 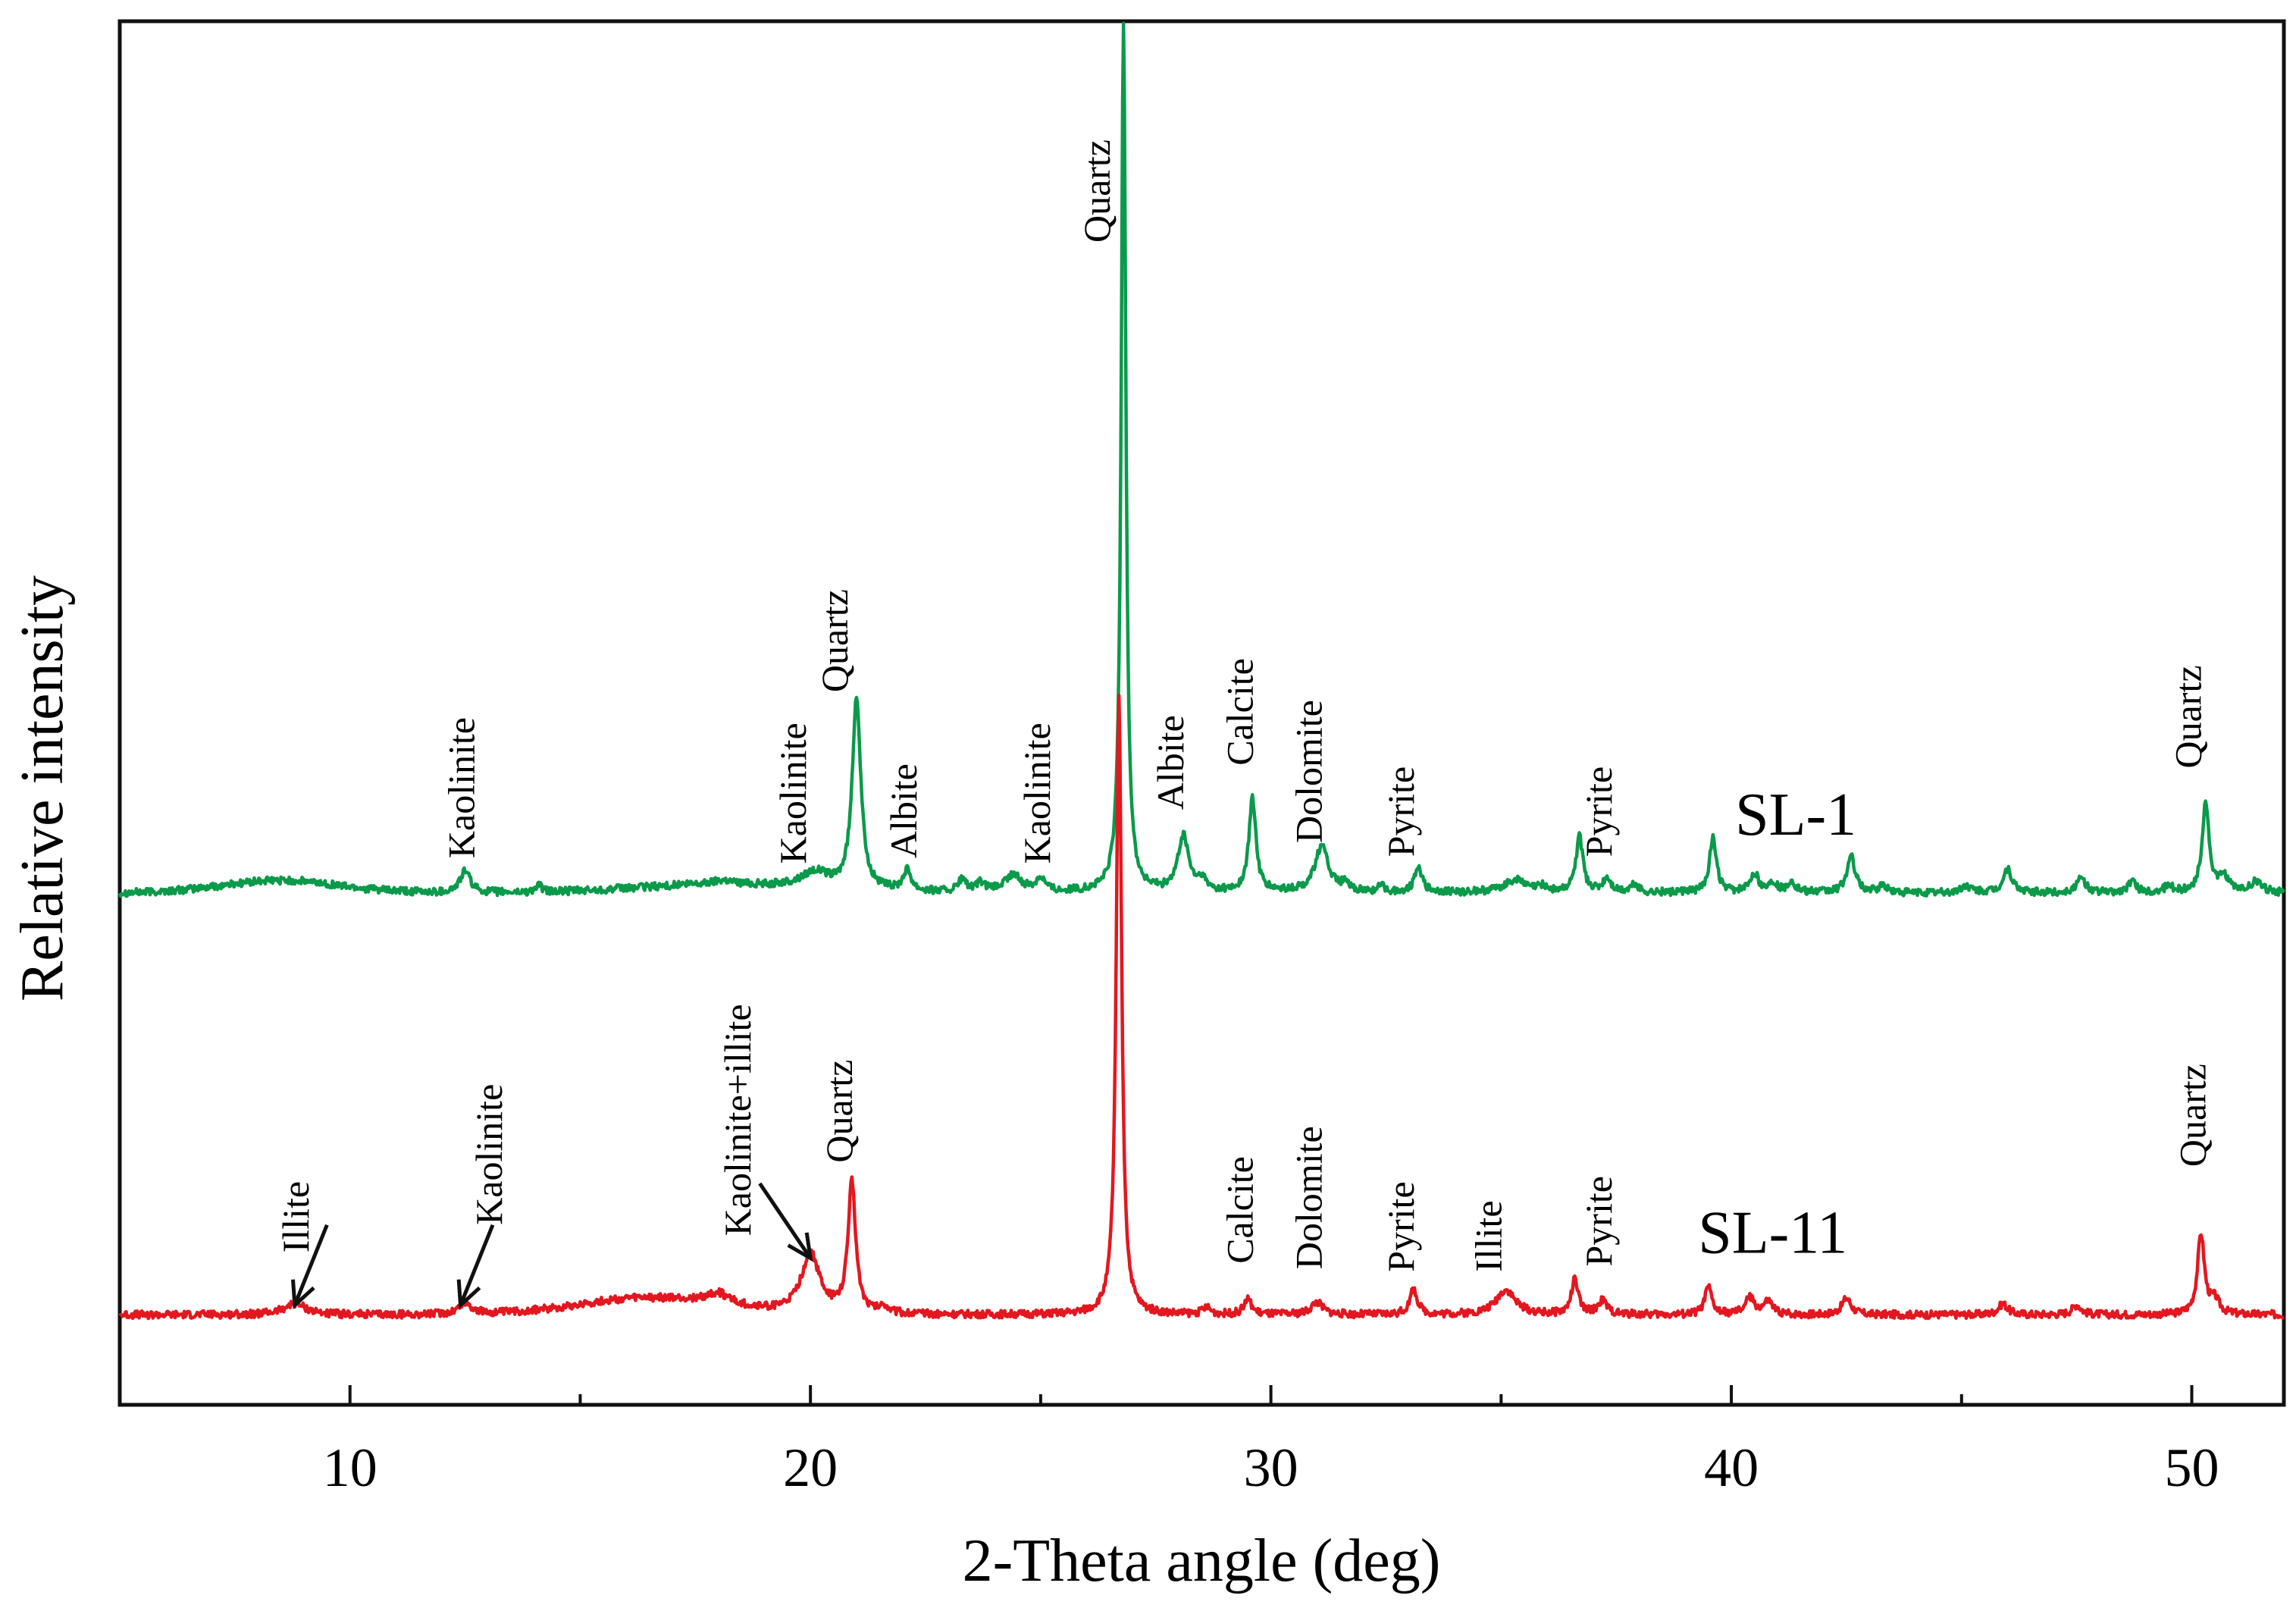 I want to click on x-tick-label: 40, so click(x=1731, y=1467).